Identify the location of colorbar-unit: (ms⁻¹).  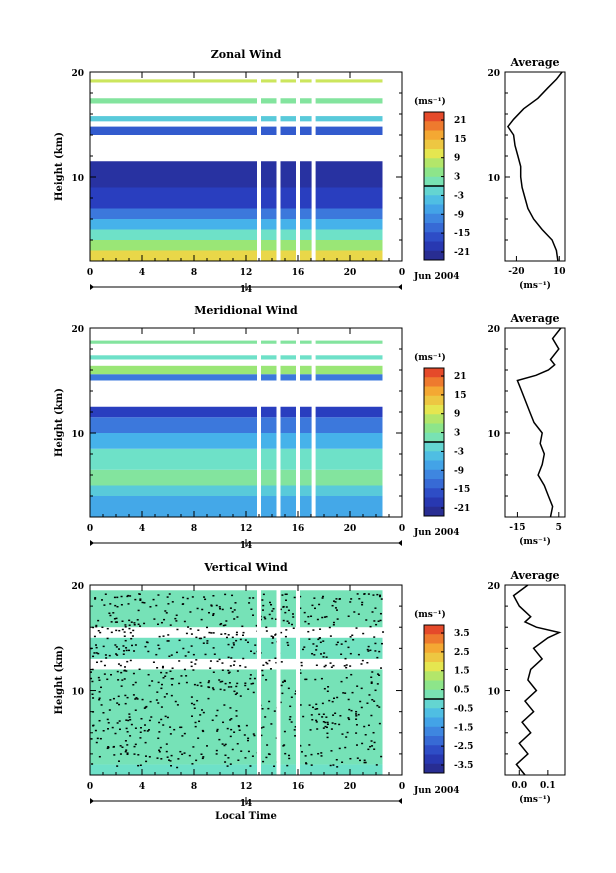
(430, 101).